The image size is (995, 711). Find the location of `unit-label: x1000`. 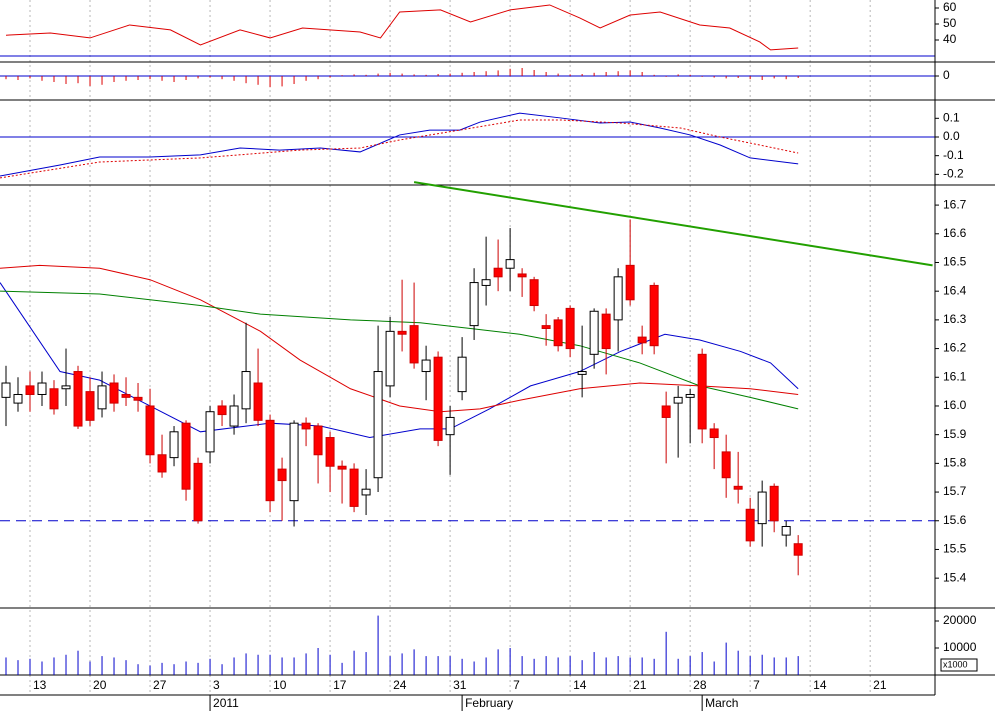

unit-label: x1000 is located at coordinates (955, 664).